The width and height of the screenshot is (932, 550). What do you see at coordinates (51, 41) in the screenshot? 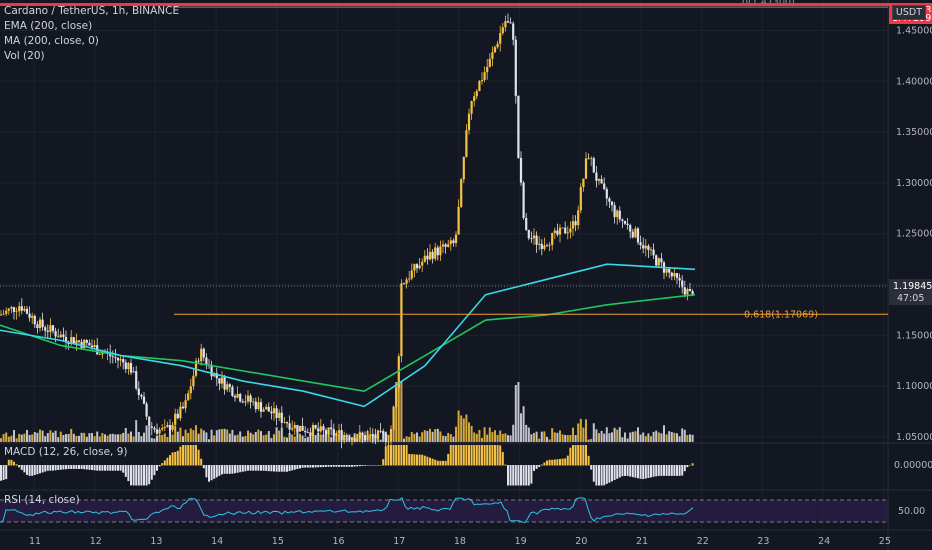
I see `indicator-ma-label: MA (200, close, 0)` at bounding box center [51, 41].